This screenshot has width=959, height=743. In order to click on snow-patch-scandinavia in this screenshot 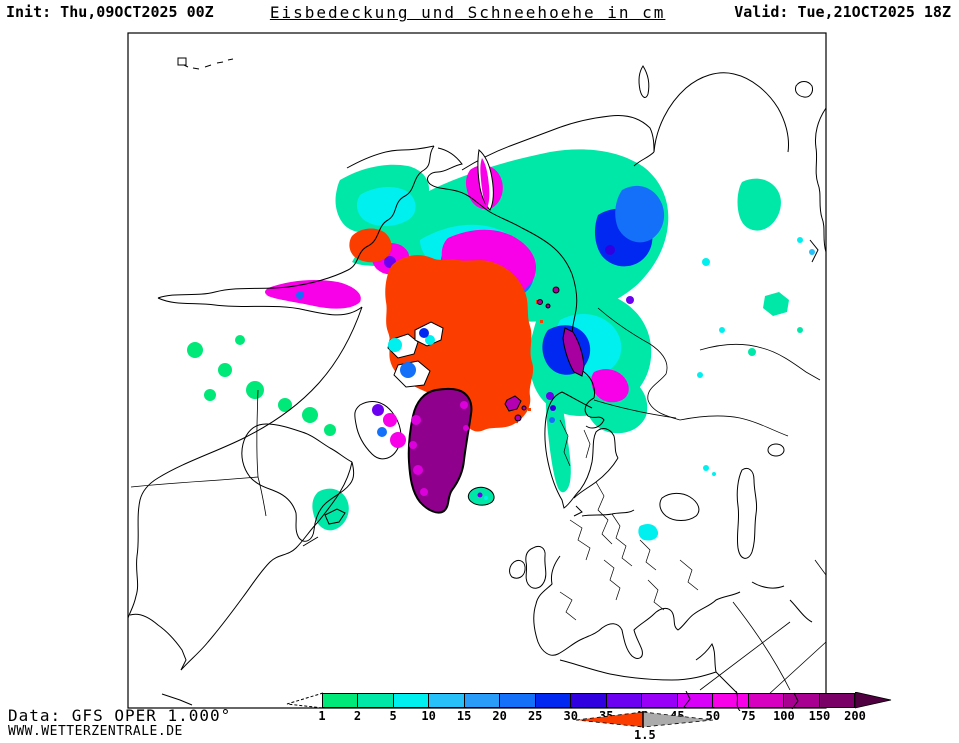, I will do `click(558, 441)`.